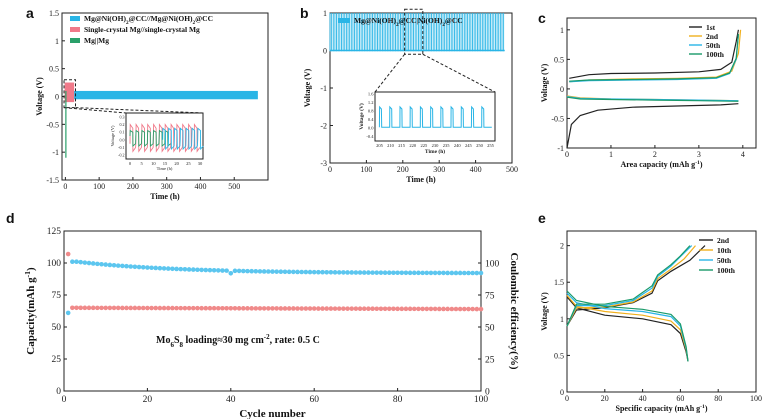 This screenshot has width=780, height=419. I want to click on y-tick-label: 2, so click(562, 246).